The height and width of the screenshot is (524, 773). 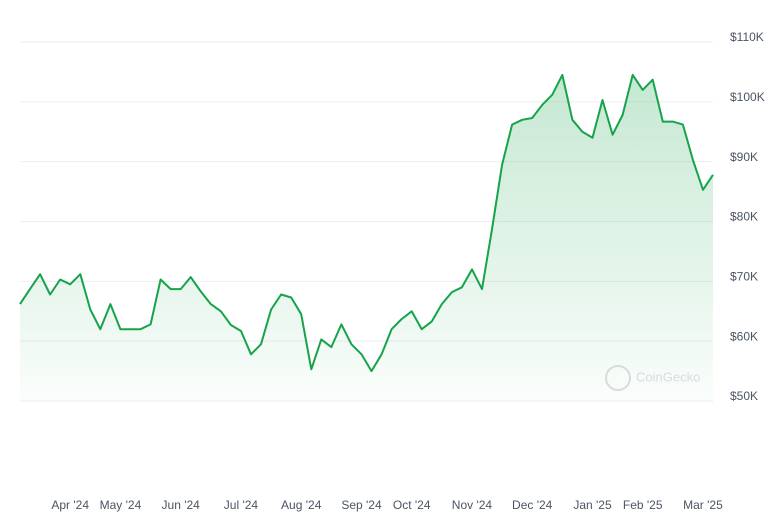 What do you see at coordinates (592, 505) in the screenshot?
I see `x-tick-label: Jan '25` at bounding box center [592, 505].